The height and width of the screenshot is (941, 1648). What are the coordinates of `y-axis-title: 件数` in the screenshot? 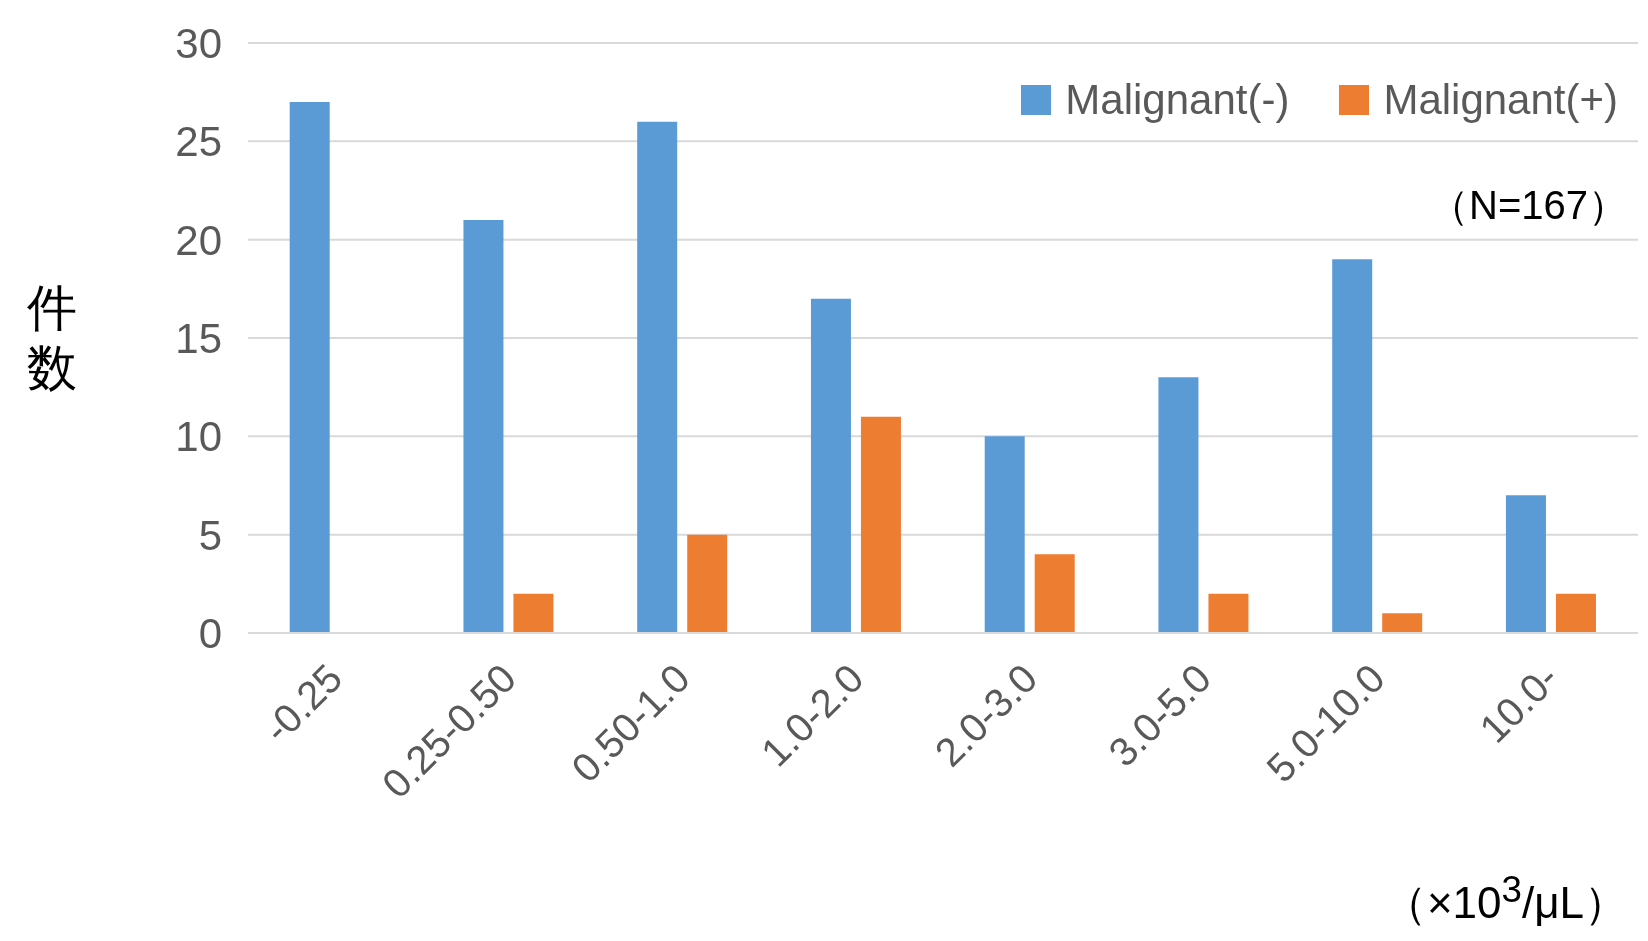 It's located at (52, 338).